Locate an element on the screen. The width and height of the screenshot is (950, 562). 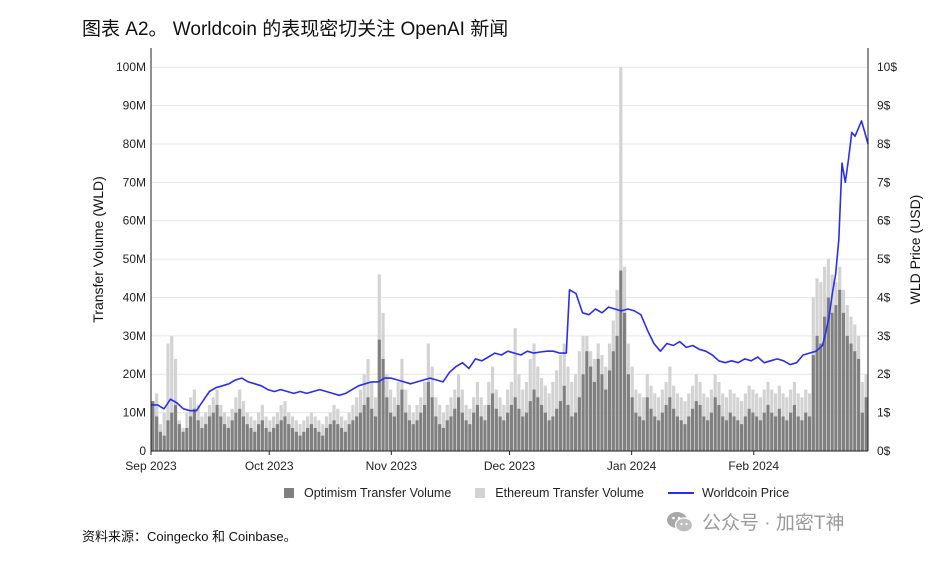
legend-line-price is located at coordinates (680, 493).